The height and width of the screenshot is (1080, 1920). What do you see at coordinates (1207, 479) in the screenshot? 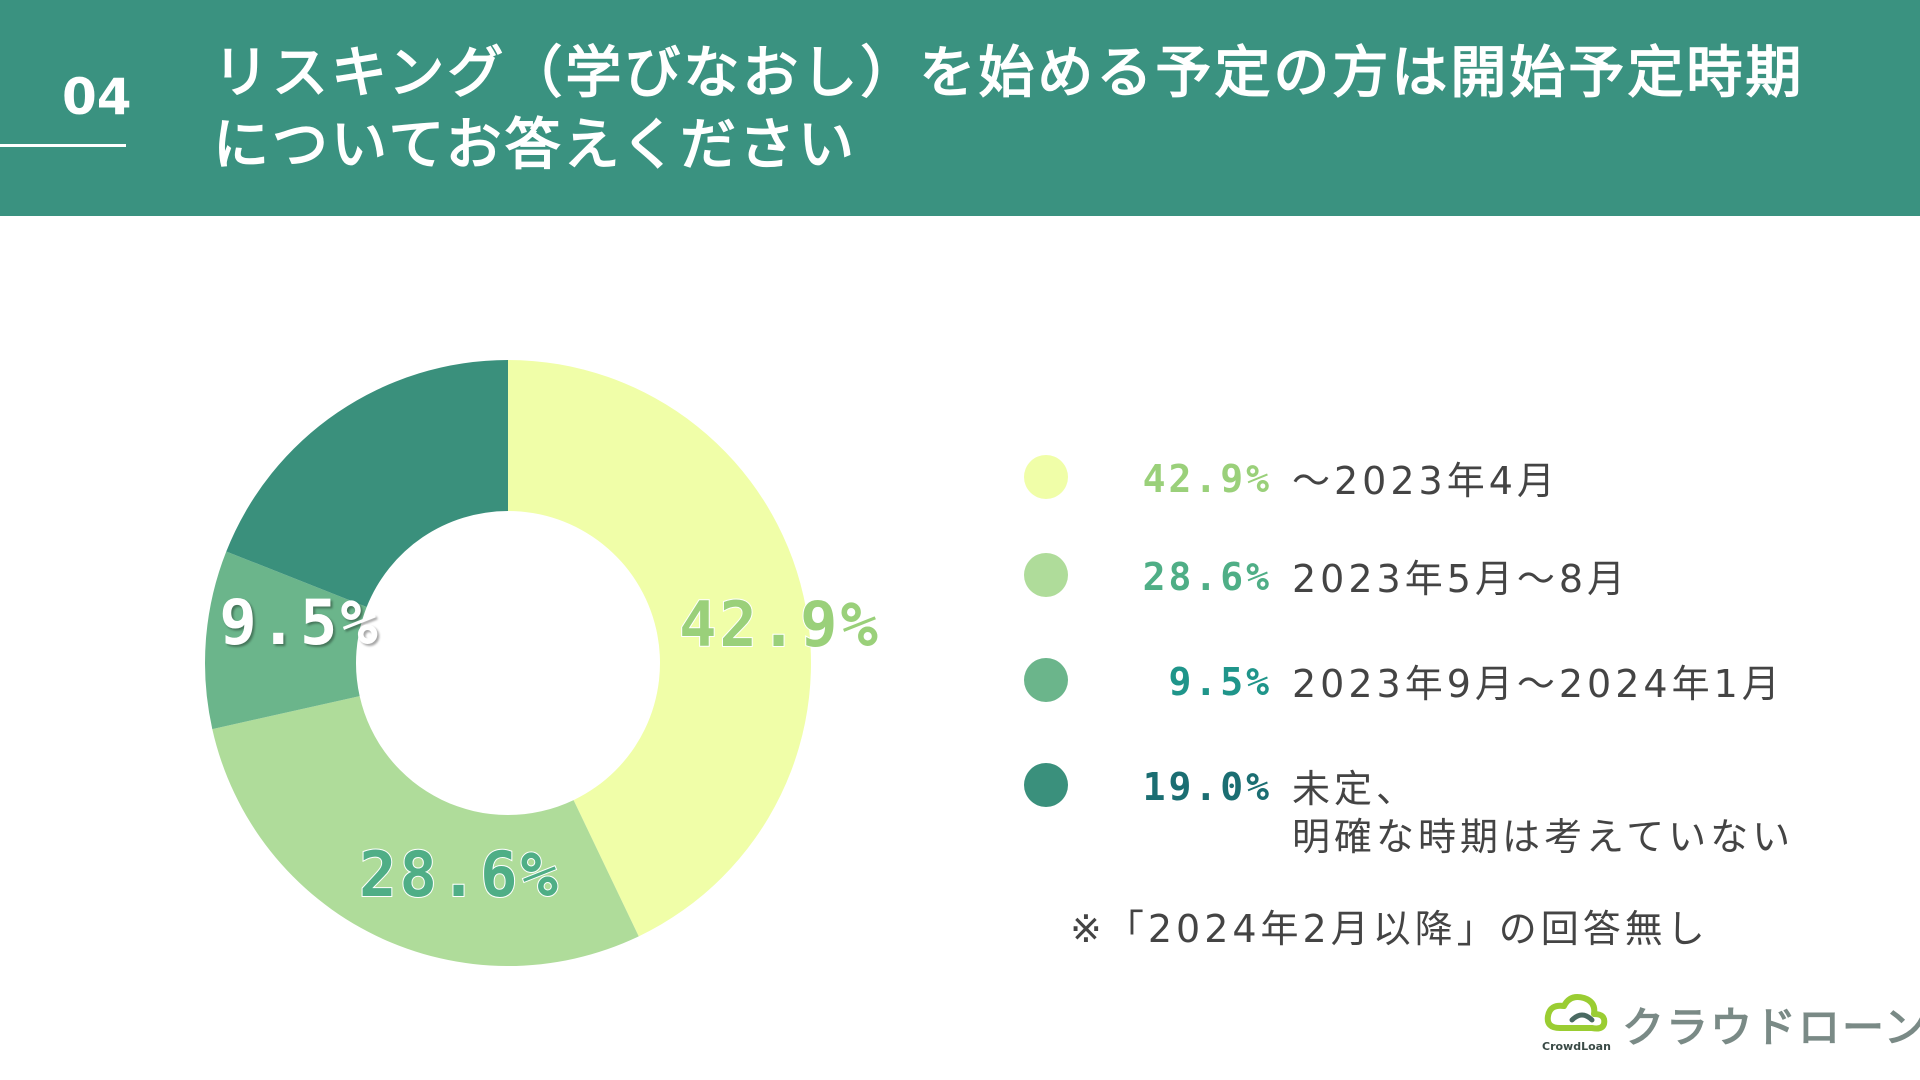
I see `legend-percent-1: 42.9%` at bounding box center [1207, 479].